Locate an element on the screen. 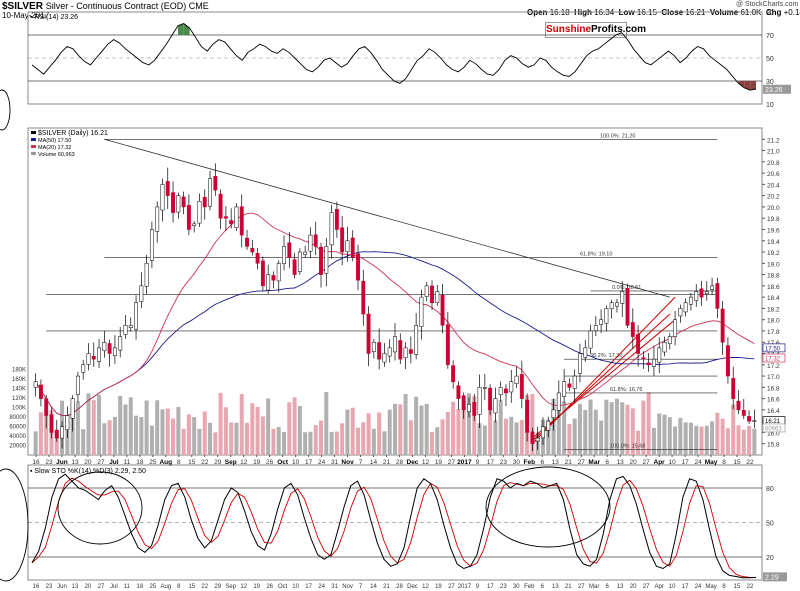 The width and height of the screenshot is (800, 591). x-label-price: 17 is located at coordinates (491, 462).